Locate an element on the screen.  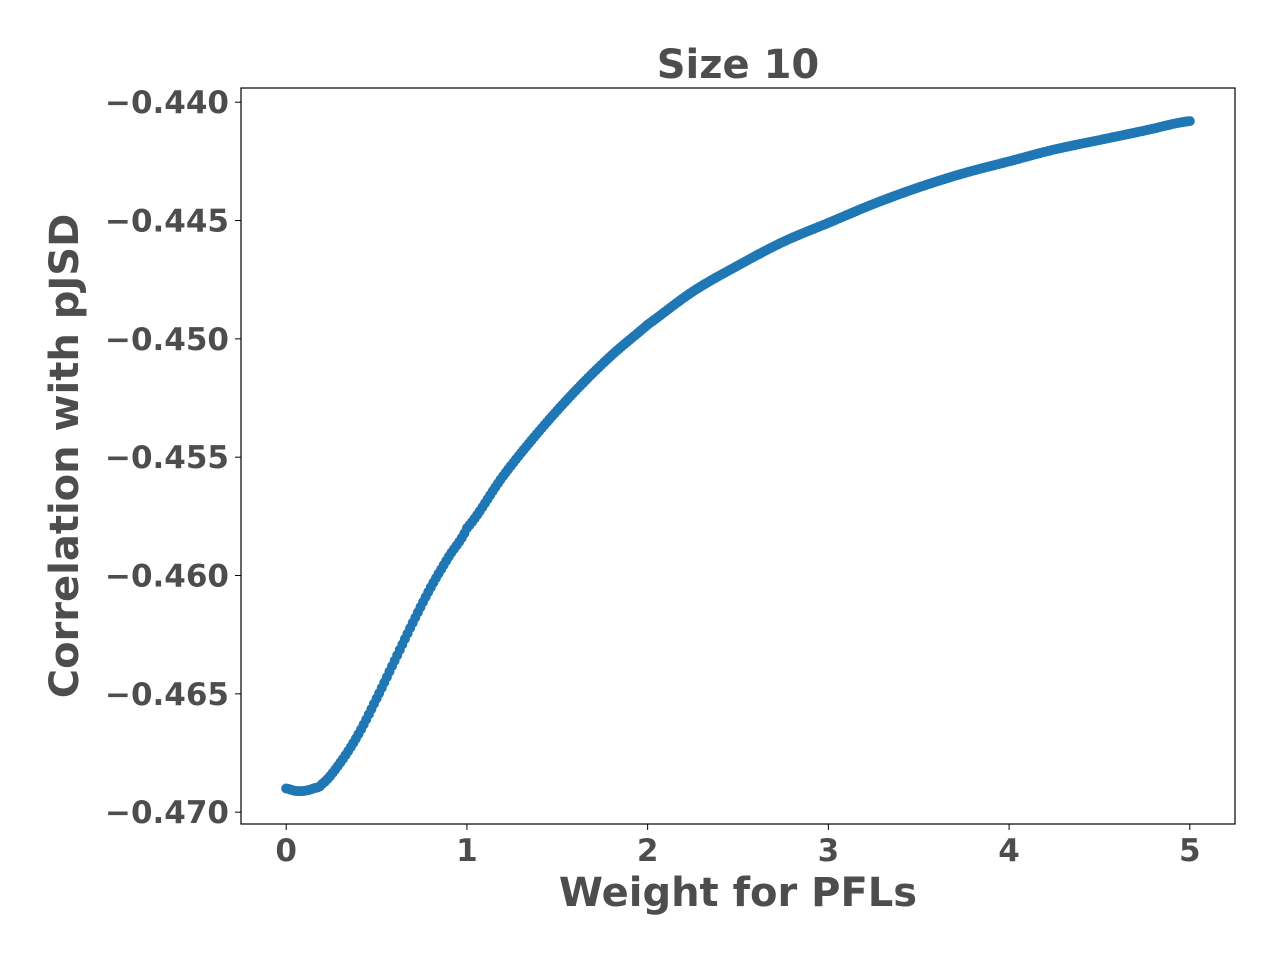
y-tick-label: −0.470 is located at coordinates (167, 813).